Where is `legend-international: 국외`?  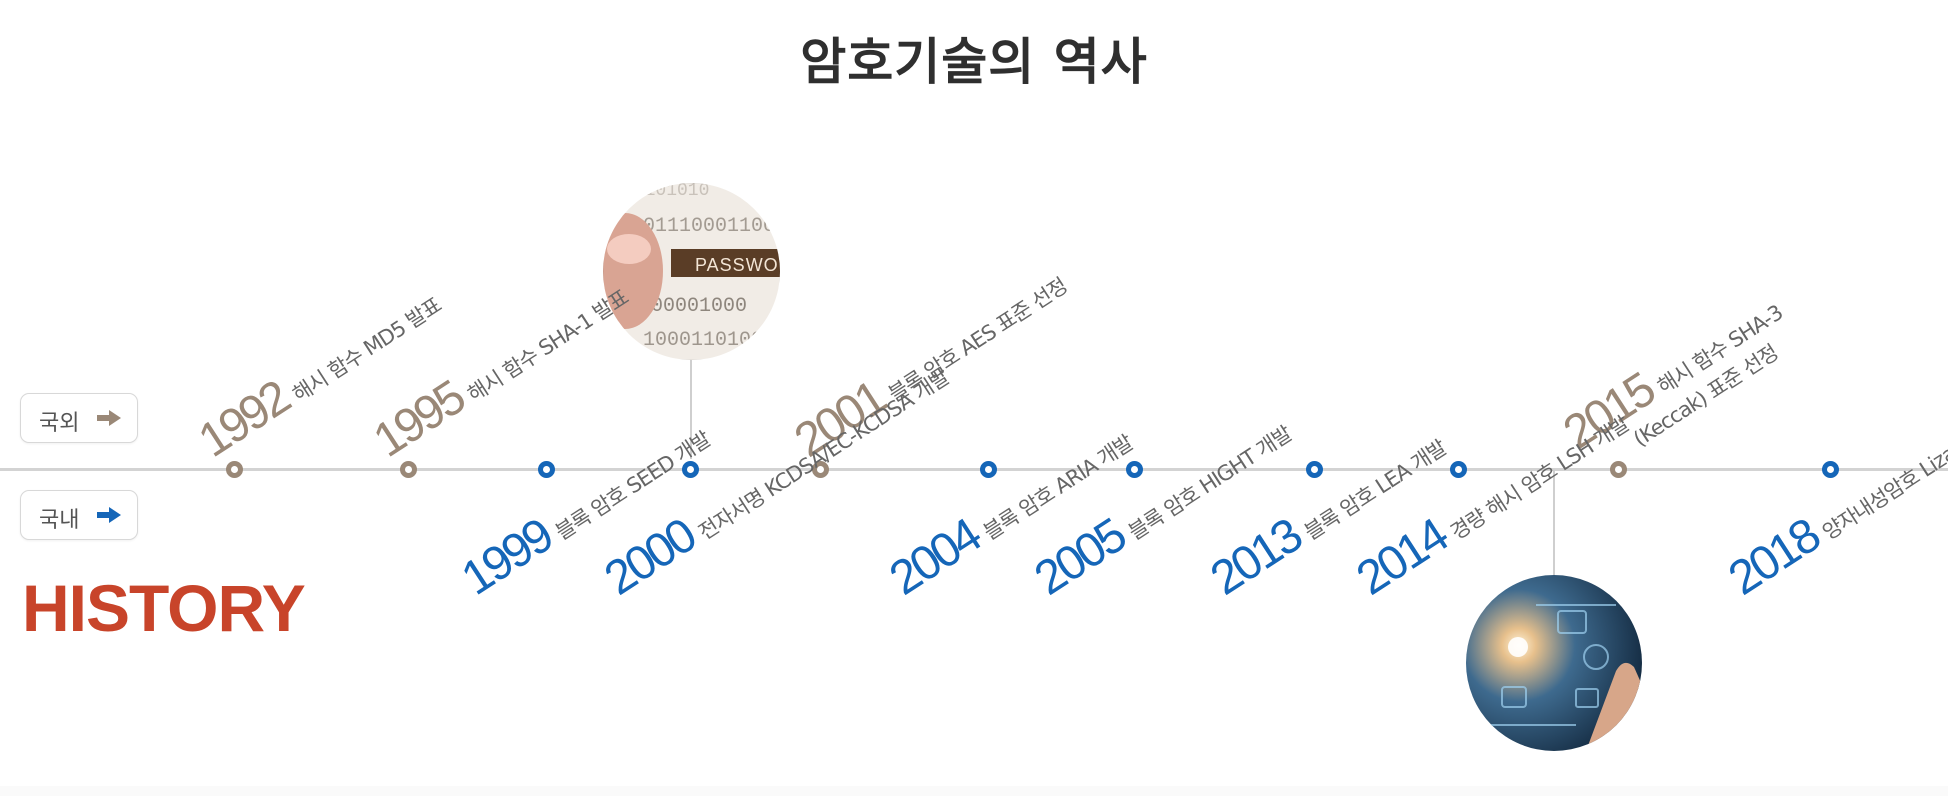 legend-international: 국외 is located at coordinates (79, 418).